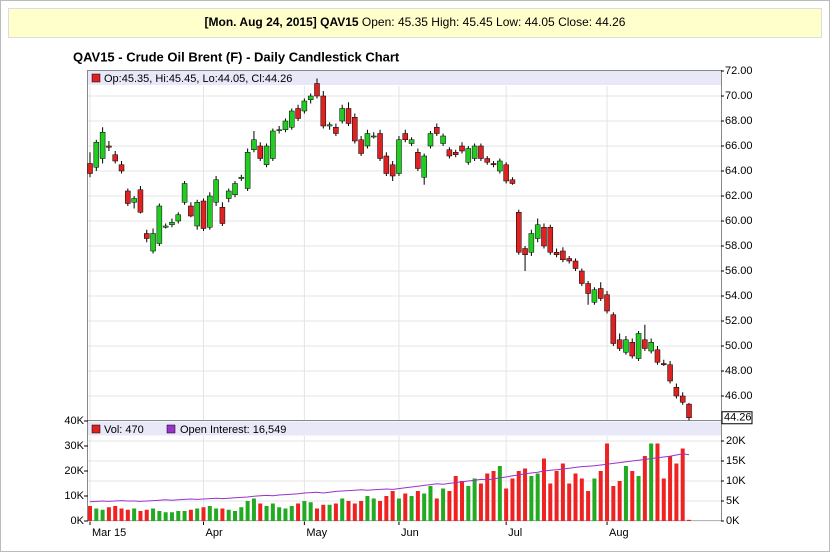 Image resolution: width=830 pixels, height=552 pixels. Describe the element at coordinates (736, 441) in the screenshot. I see `y2-tick-label: 20K` at that location.